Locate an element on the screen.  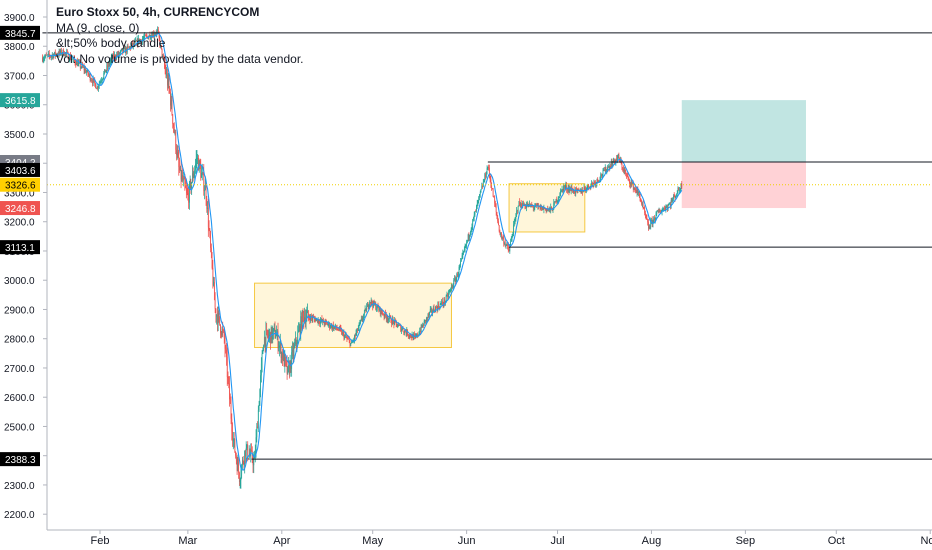
price-label-text: 3615.8 is located at coordinates (20, 101).